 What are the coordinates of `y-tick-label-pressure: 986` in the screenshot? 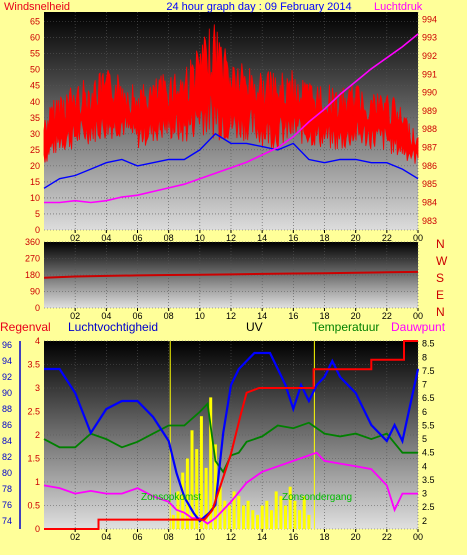 It's located at (429, 166).